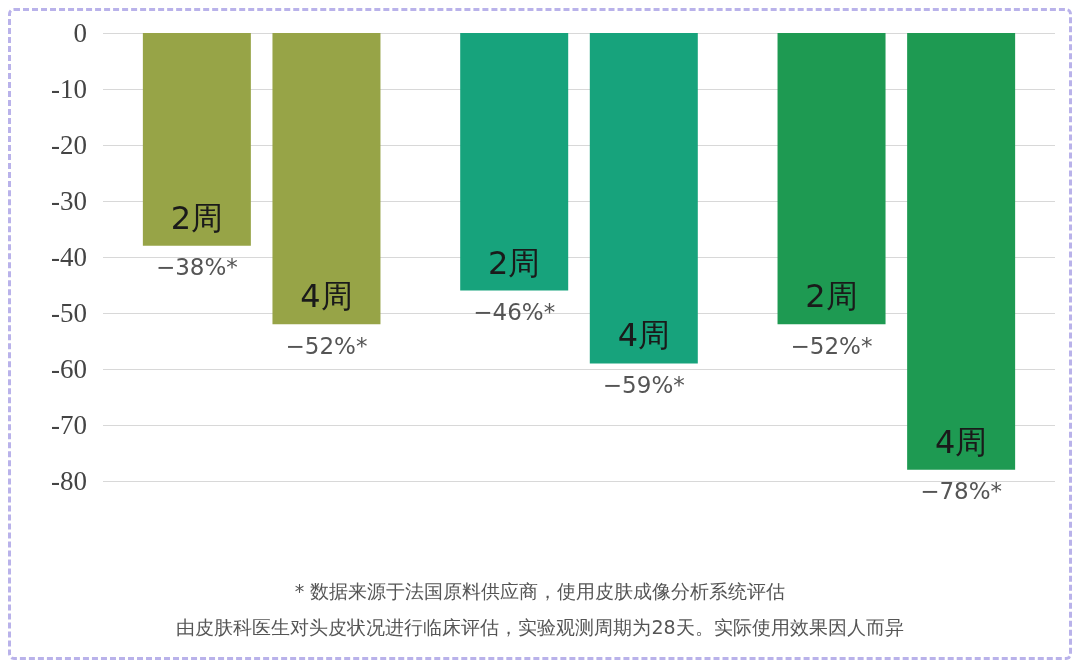  What do you see at coordinates (69, 257) in the screenshot?
I see `y-tick-label: -40` at bounding box center [69, 257].